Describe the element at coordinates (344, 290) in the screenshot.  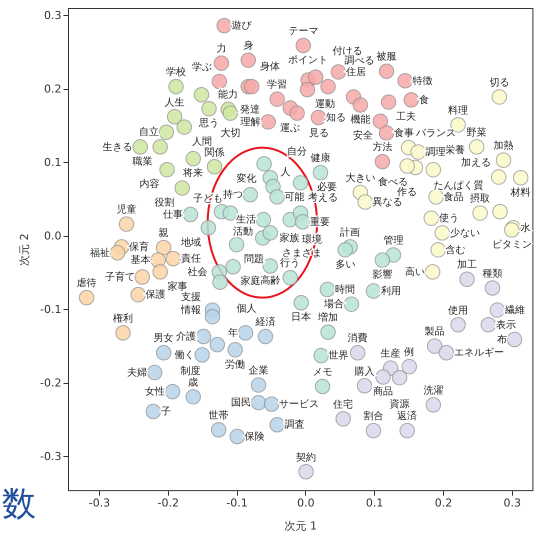
I see `annotation: 時間` at that location.